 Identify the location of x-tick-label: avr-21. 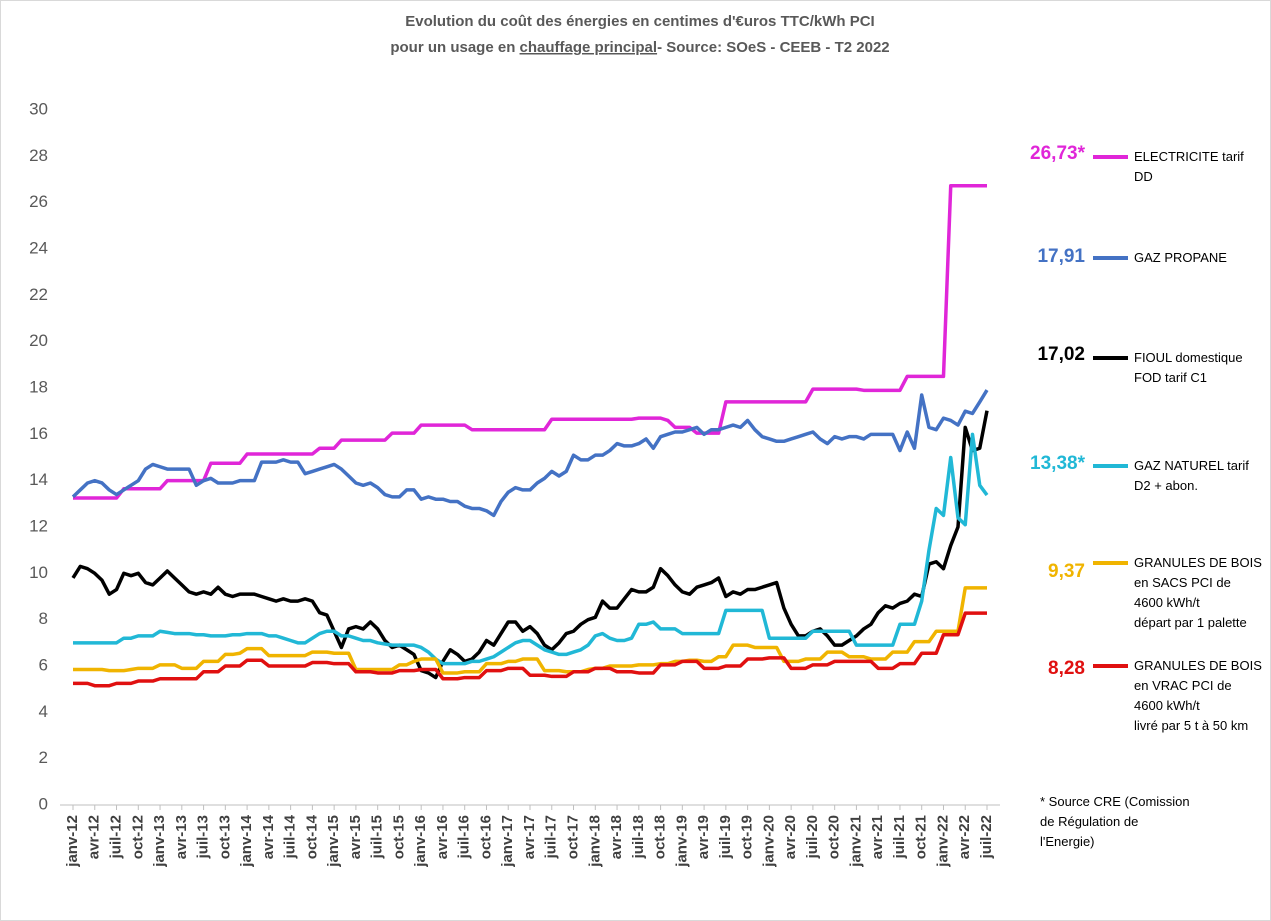
(877, 837).